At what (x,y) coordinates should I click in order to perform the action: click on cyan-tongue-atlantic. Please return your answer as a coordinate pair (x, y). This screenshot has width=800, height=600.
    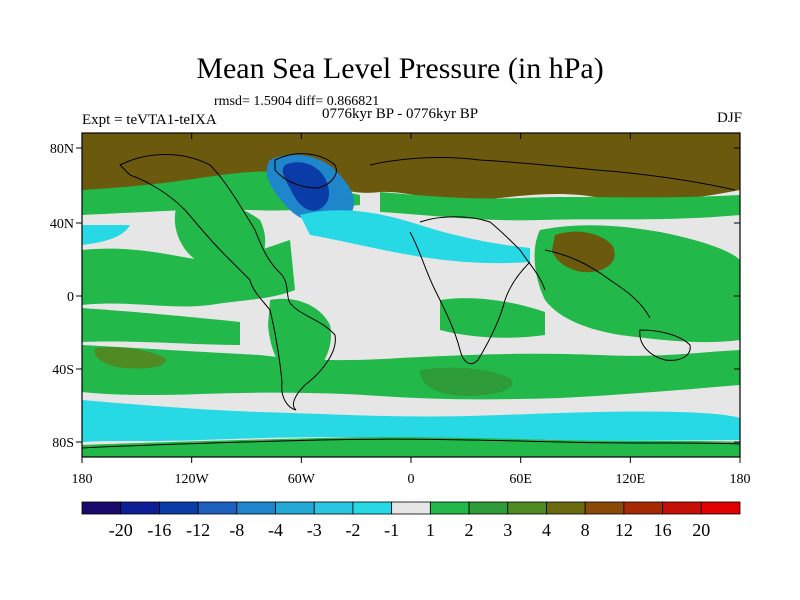
    Looking at the image, I should click on (415, 237).